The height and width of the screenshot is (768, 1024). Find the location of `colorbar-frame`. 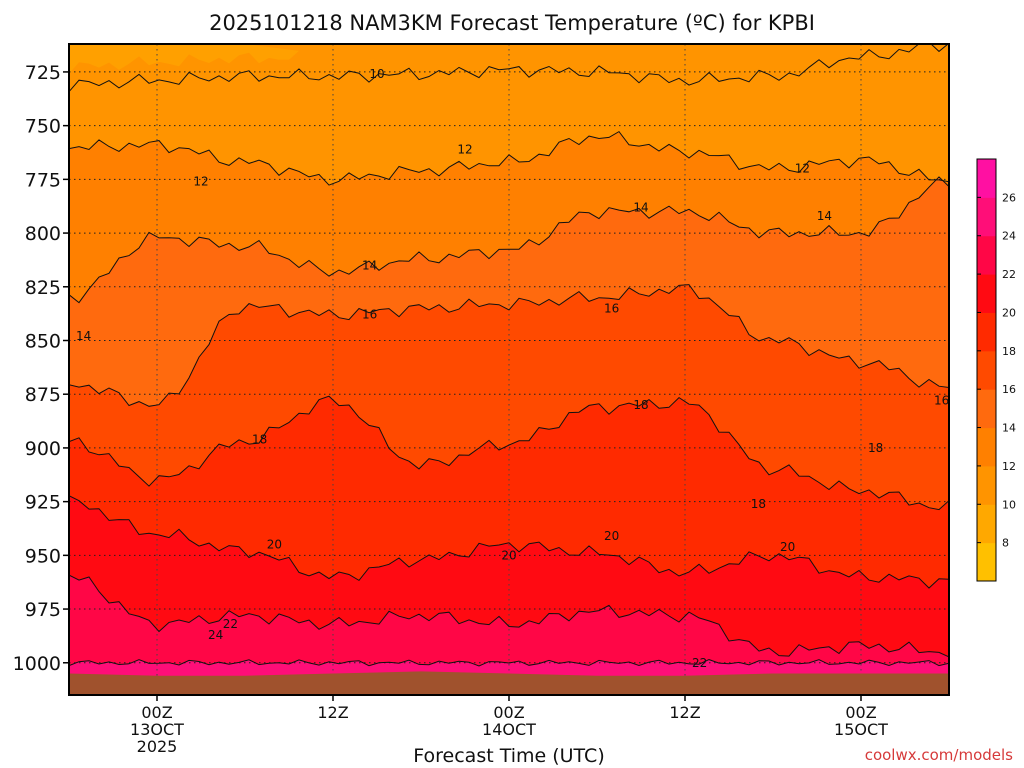

colorbar-frame is located at coordinates (986, 370).